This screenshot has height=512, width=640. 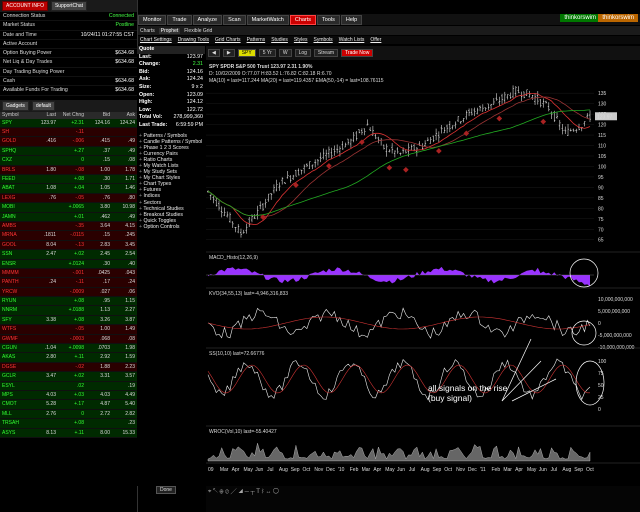 I want to click on watchlist-symbol: GCLR, so click(x=9, y=376).